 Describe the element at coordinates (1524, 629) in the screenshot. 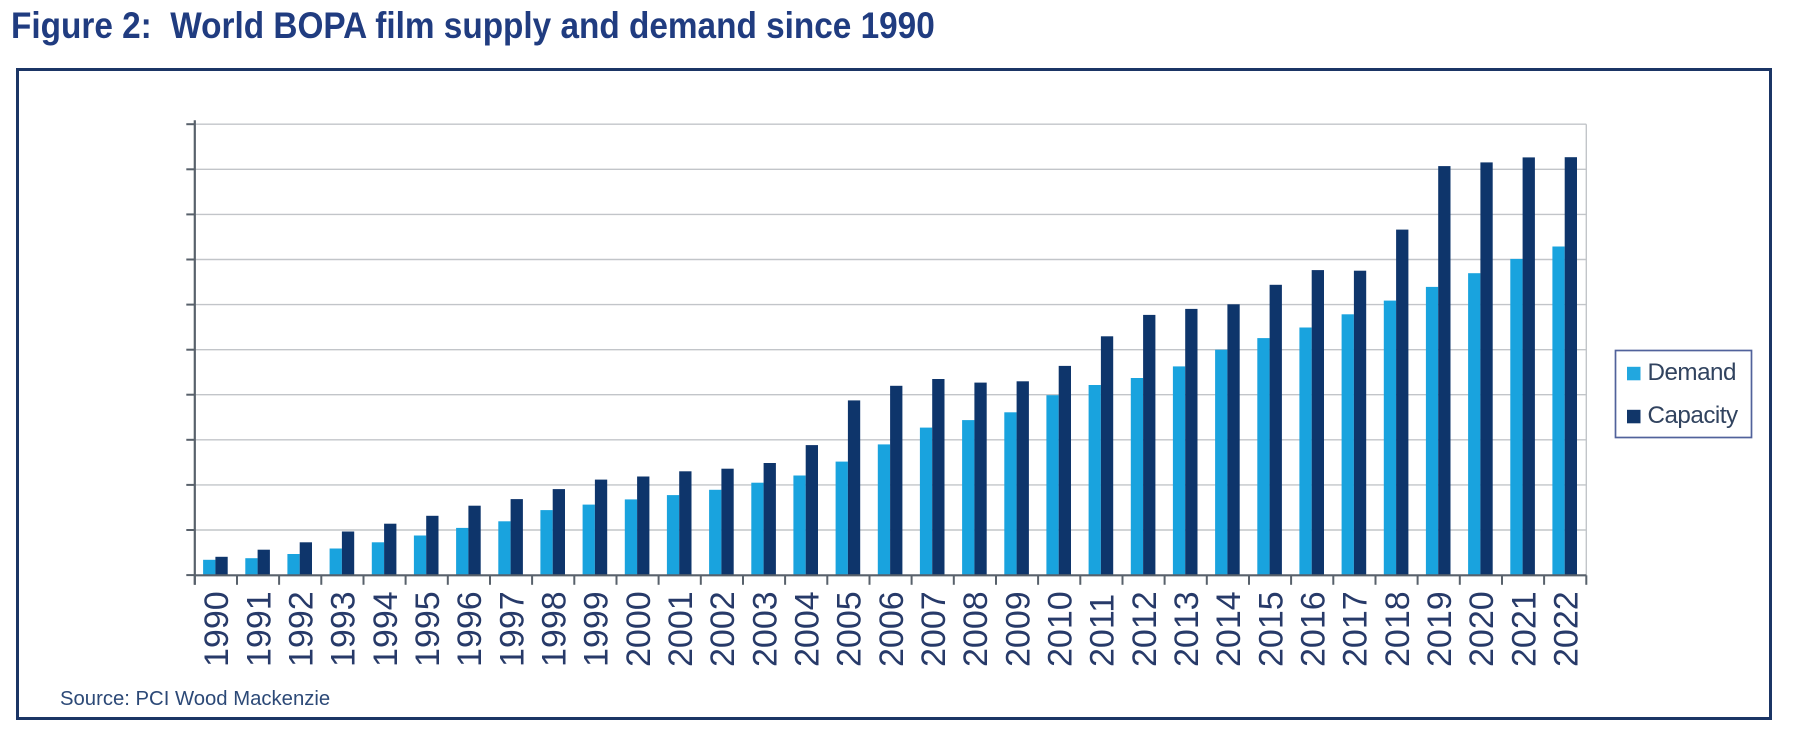

I see `svg-text: 2021` at that location.